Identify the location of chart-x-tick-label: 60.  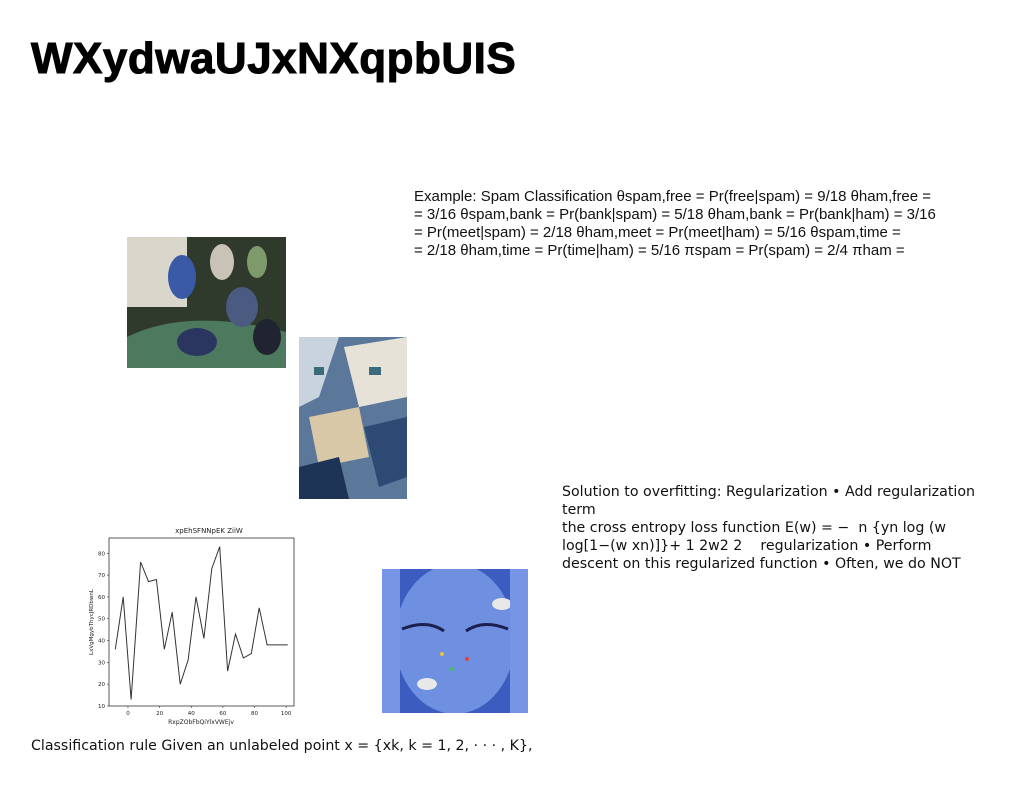
(222, 714).